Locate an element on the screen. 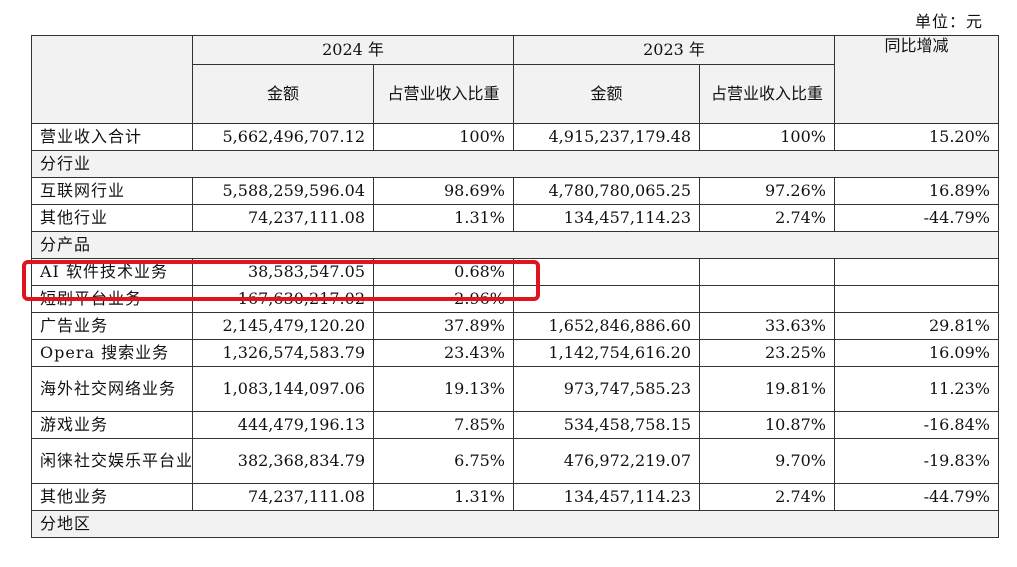 Image resolution: width=1017 pixels, height=567 pixels. ratio-2023-cell: 100% is located at coordinates (767, 137).